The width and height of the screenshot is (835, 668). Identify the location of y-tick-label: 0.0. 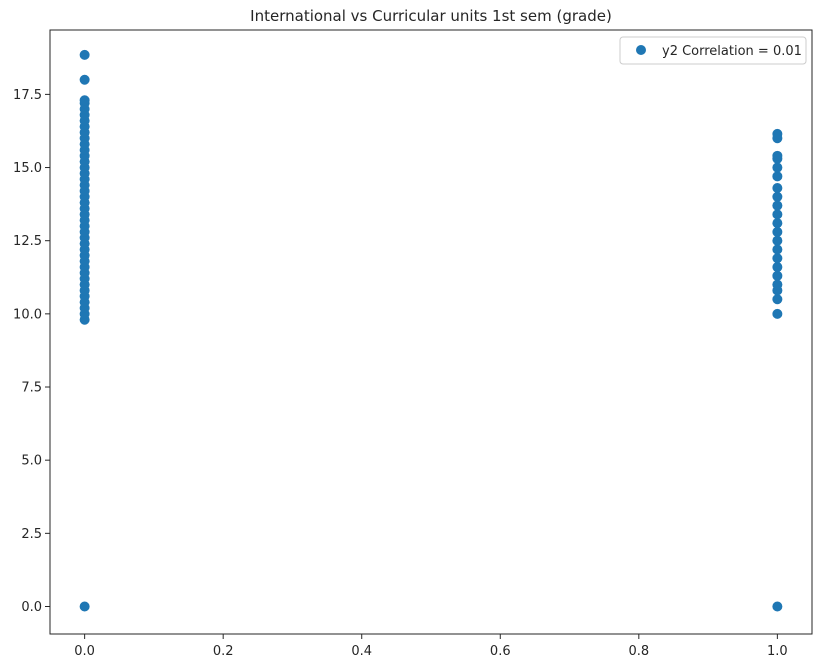
(31, 607).